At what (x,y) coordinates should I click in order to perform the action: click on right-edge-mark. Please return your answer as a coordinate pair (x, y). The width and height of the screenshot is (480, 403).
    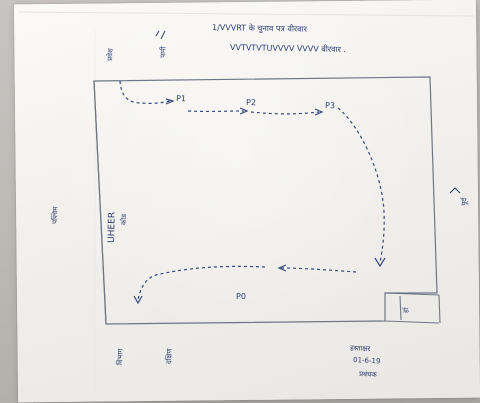
    Looking at the image, I should click on (455, 190).